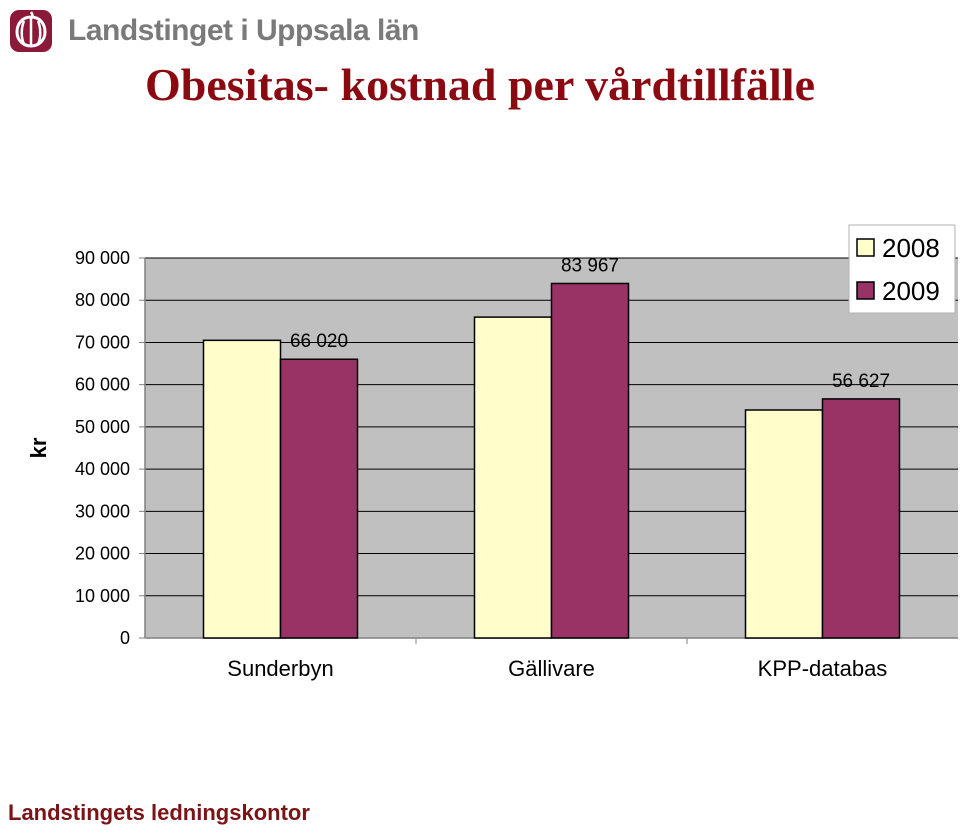  What do you see at coordinates (38, 447) in the screenshot?
I see `y-axis-label: kr` at bounding box center [38, 447].